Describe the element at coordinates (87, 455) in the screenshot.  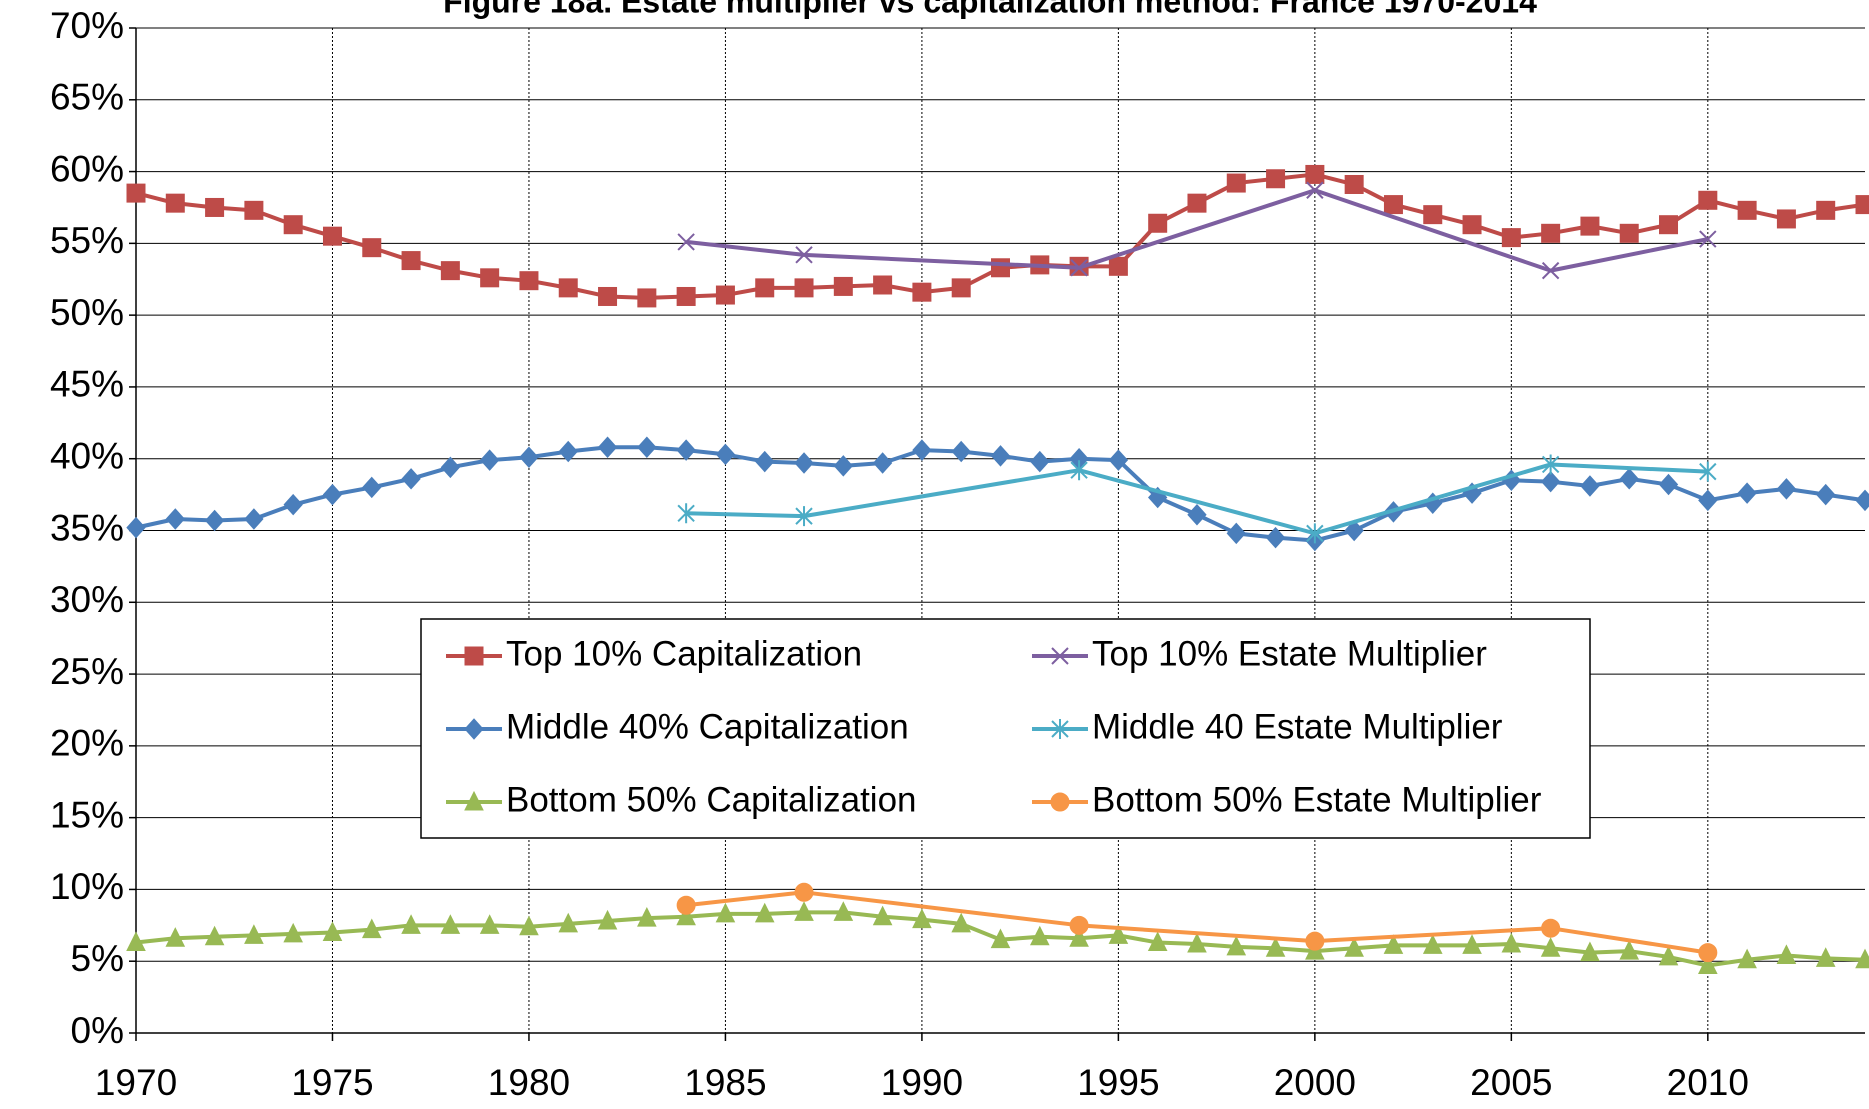
I see `y-tick-label: 40%` at that location.